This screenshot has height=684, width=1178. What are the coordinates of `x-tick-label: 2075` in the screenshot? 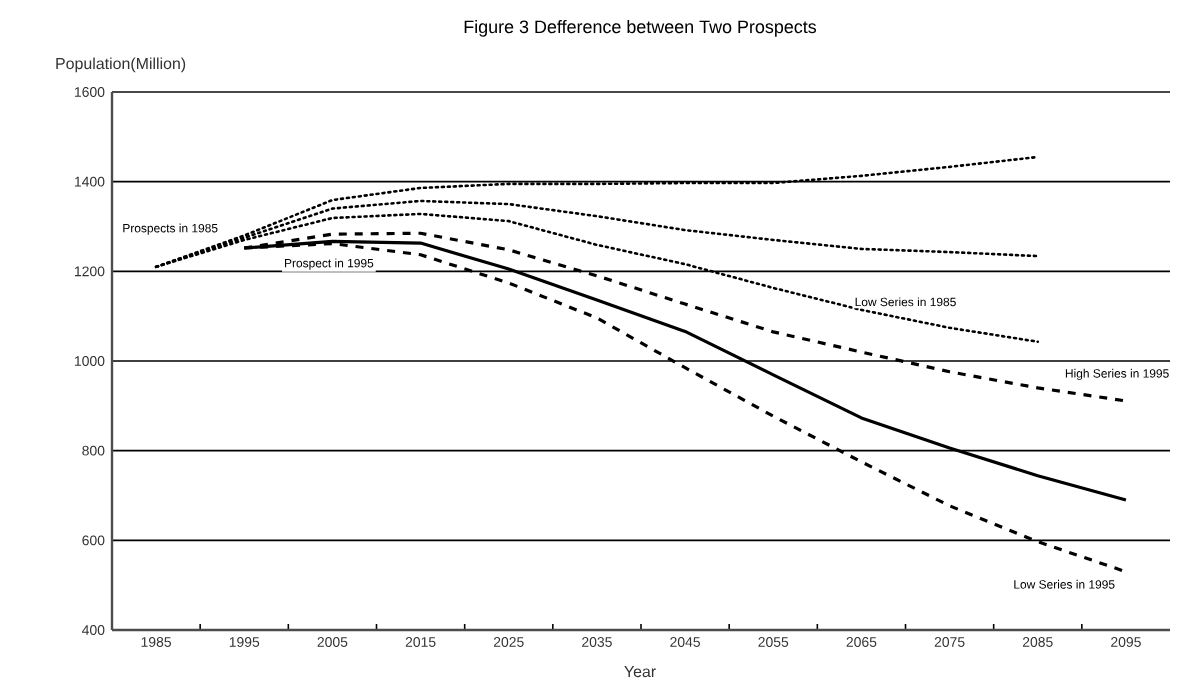 It's located at (949, 642).